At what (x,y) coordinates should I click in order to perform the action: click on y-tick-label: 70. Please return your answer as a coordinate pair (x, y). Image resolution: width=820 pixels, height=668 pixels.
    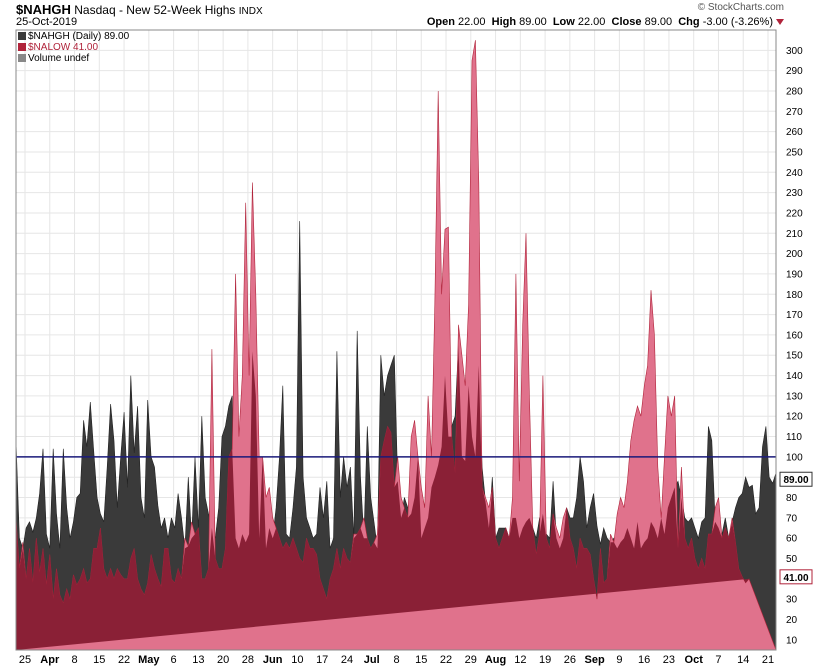
    Looking at the image, I should click on (792, 518).